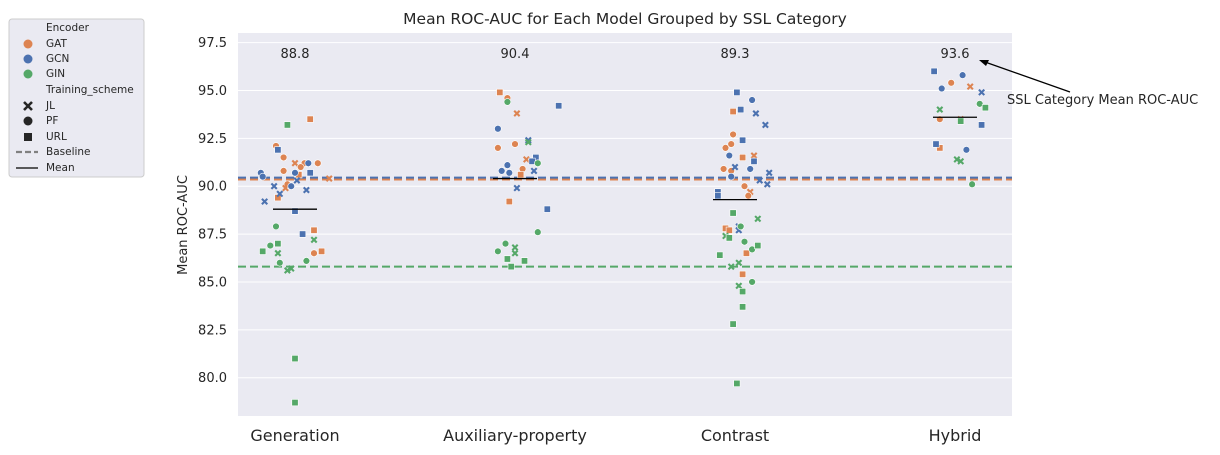  I want to click on legend-label-url: URL, so click(56, 137).